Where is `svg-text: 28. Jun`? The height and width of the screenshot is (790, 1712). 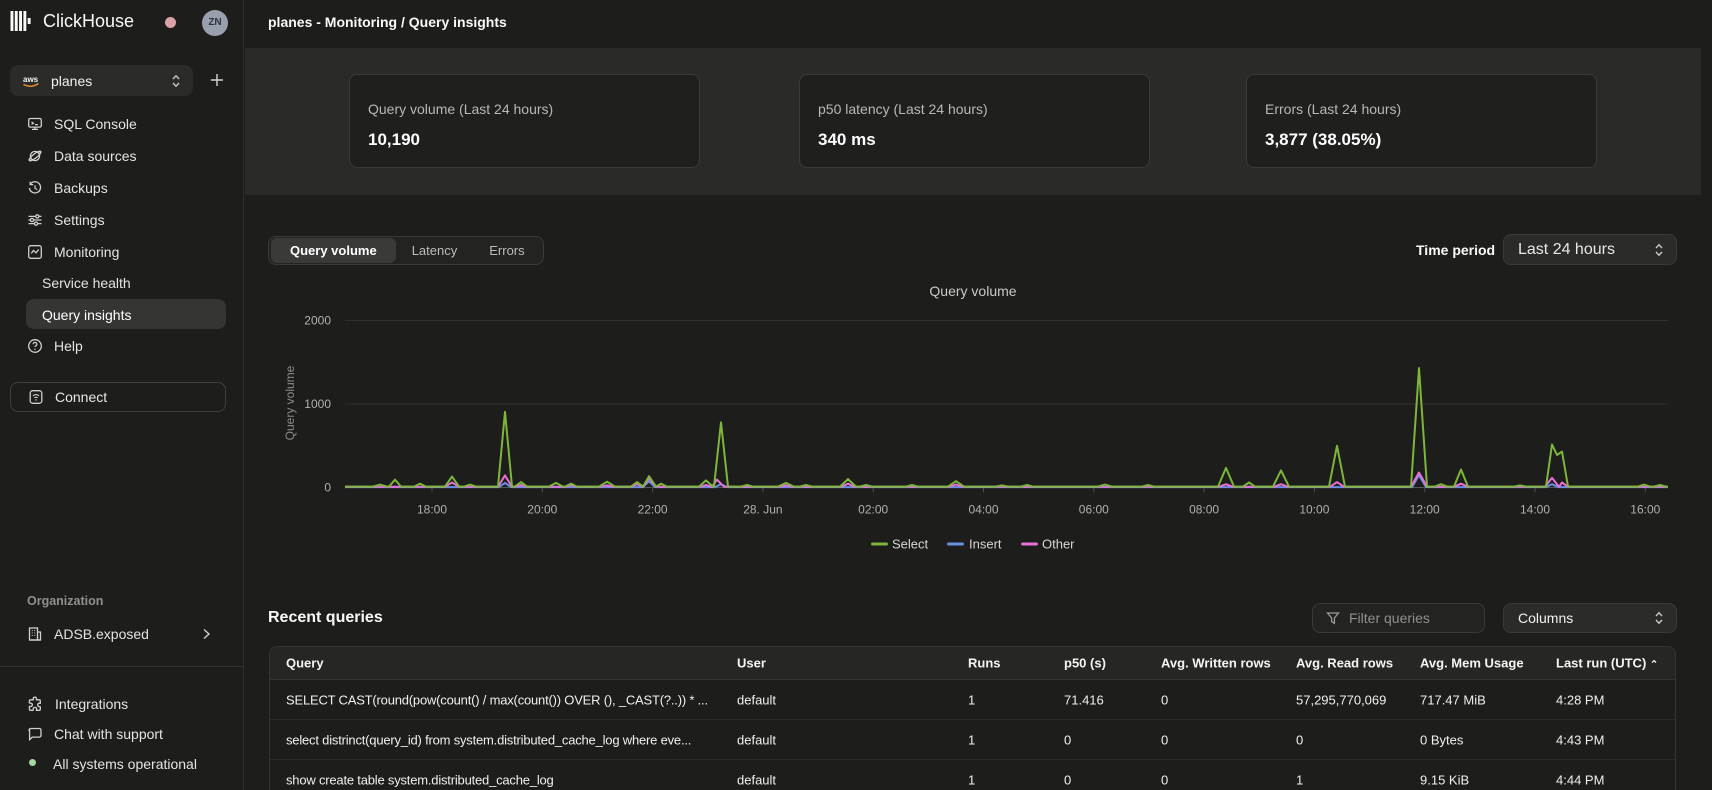
svg-text: 28. Jun is located at coordinates (762, 510).